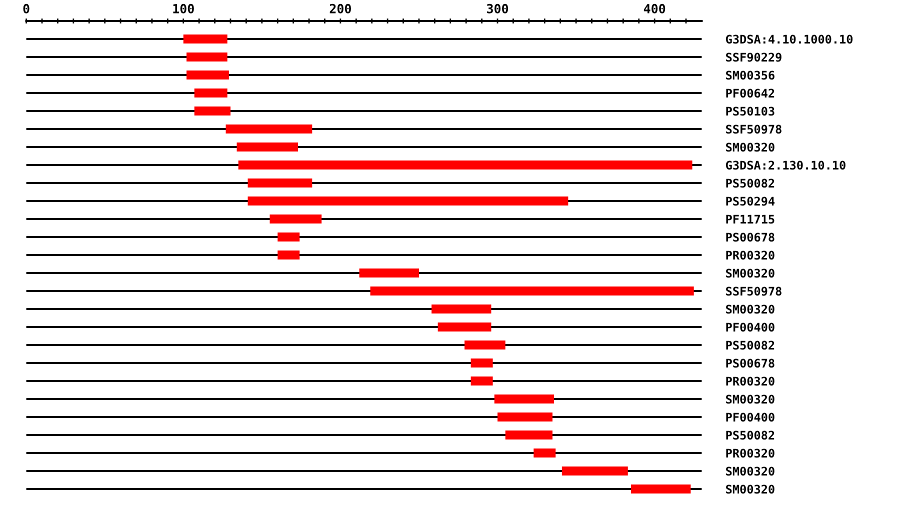  What do you see at coordinates (340, 9) in the screenshot?
I see `x-tick-label: 200` at bounding box center [340, 9].